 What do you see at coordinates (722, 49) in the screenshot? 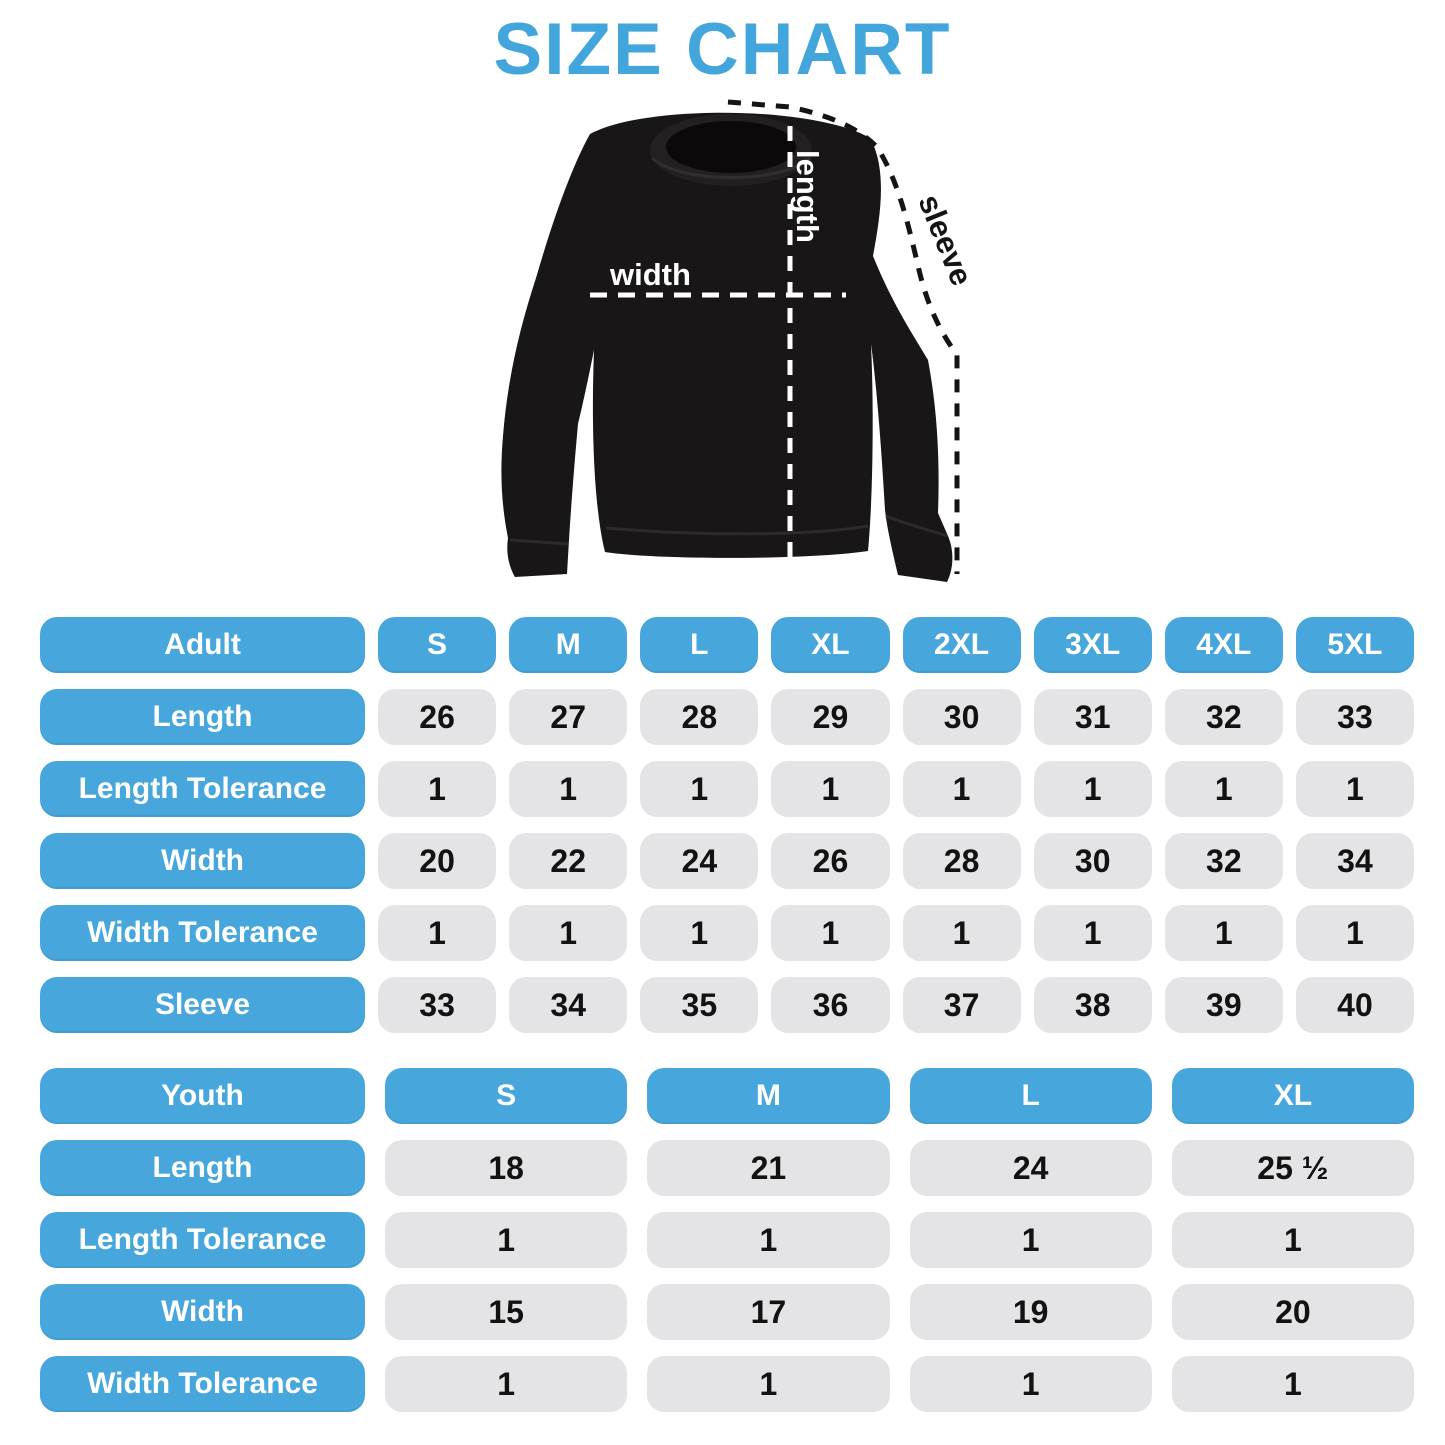
I see `page-title: SIZE CHART` at bounding box center [722, 49].